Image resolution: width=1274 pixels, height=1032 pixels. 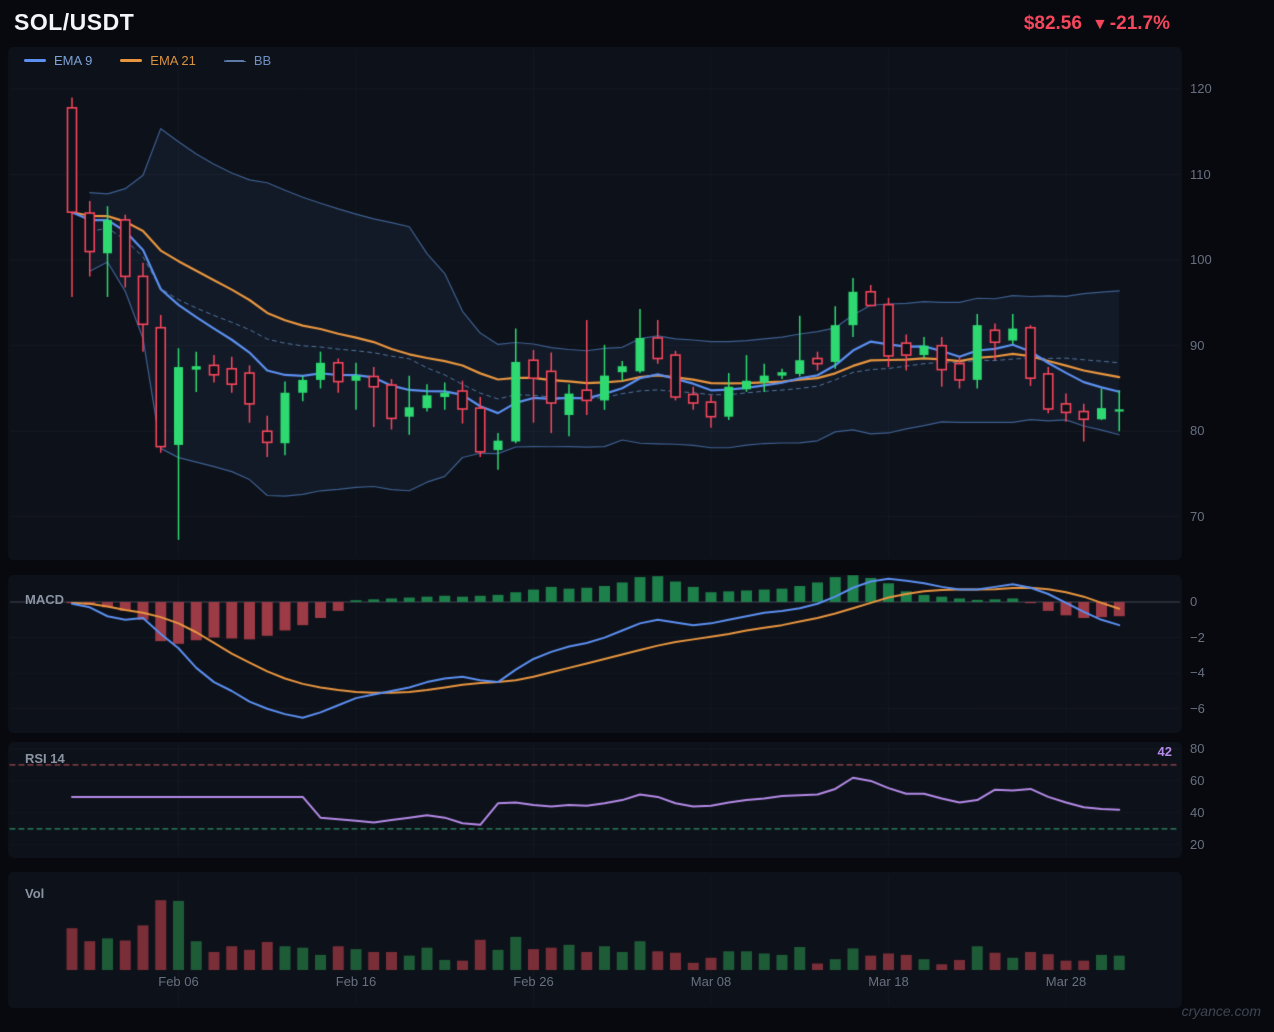 What do you see at coordinates (1197, 673) in the screenshot?
I see `macd-tick-label: −4` at bounding box center [1197, 673].